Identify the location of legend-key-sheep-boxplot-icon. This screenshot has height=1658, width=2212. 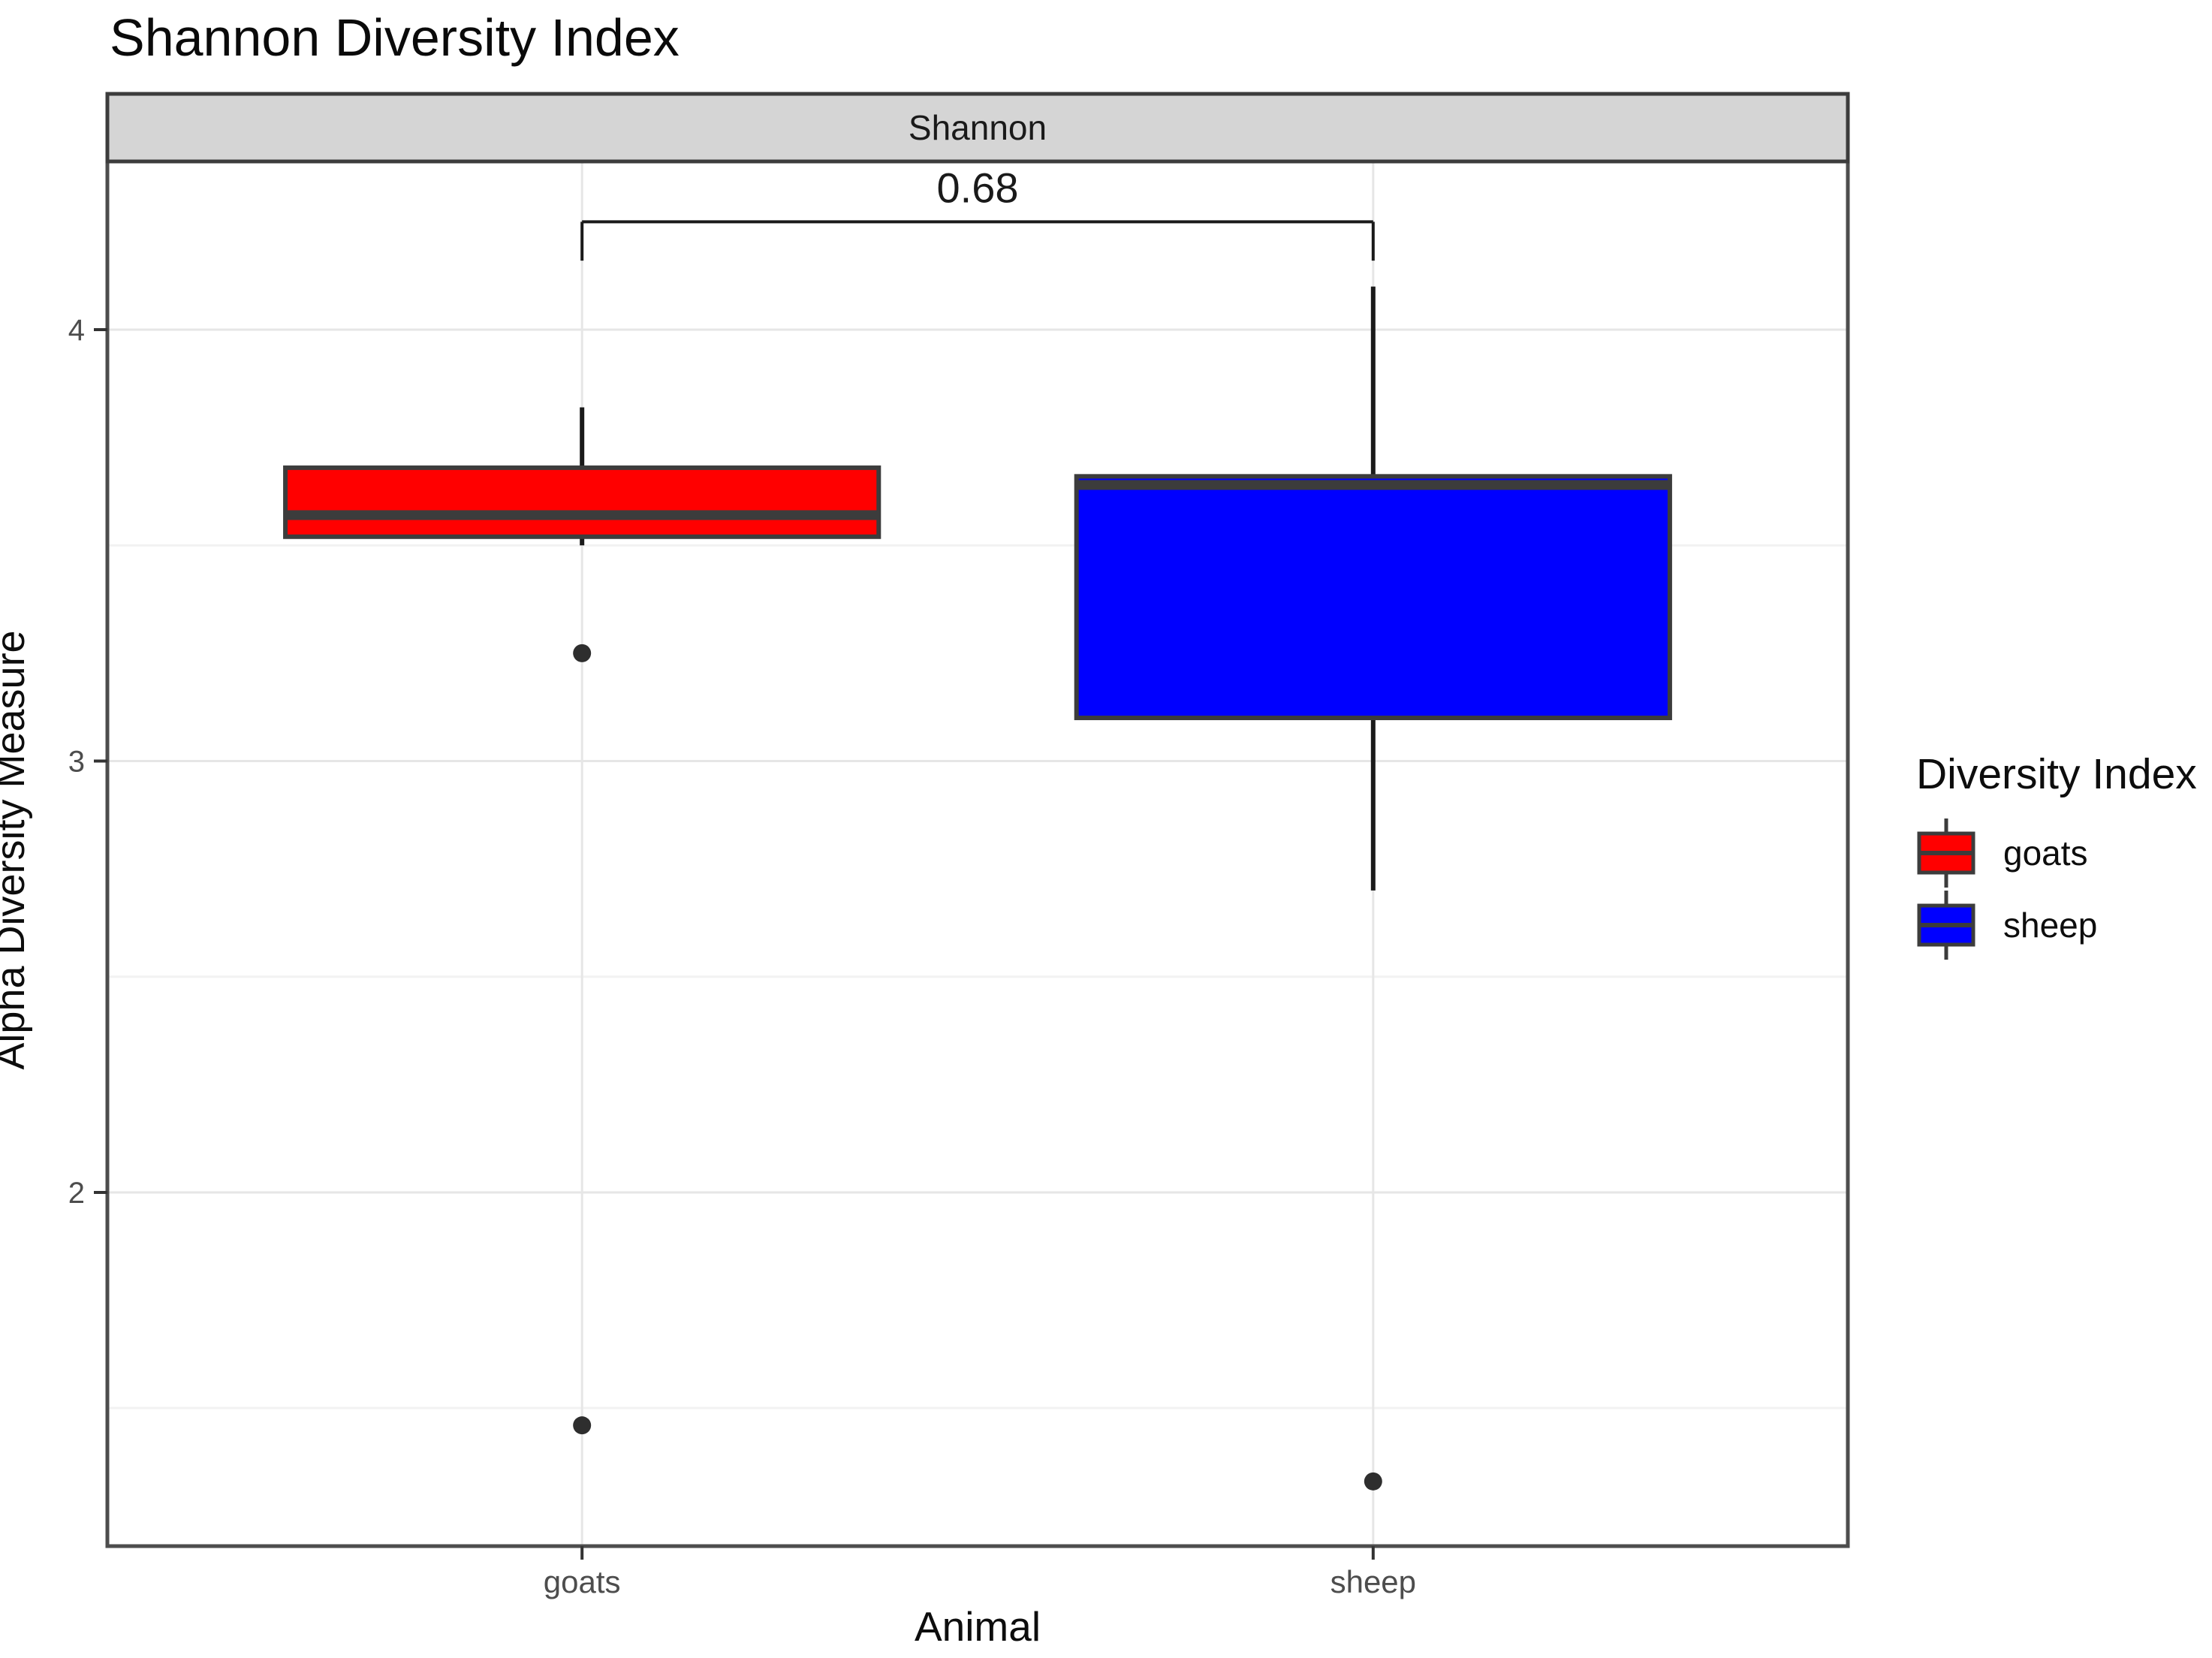
(1946, 925).